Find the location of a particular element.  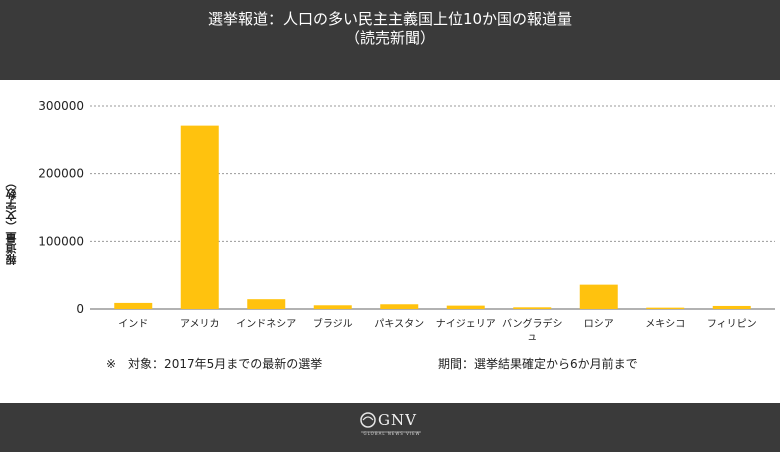

x-tick-label: アメリカ is located at coordinates (200, 324).